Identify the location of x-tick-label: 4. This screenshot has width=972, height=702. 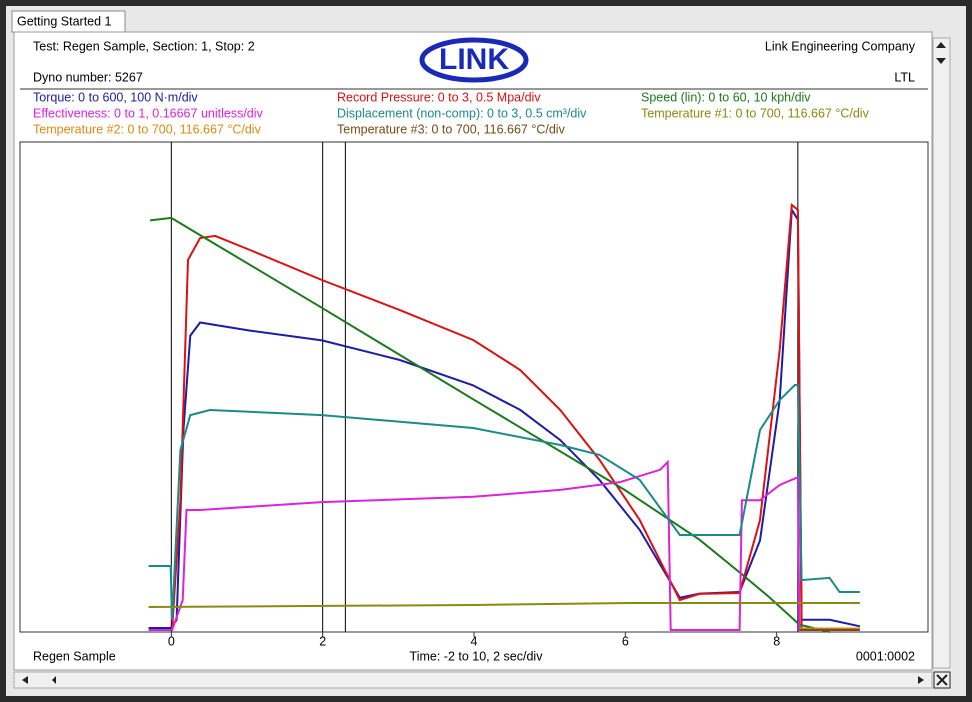
(474, 641).